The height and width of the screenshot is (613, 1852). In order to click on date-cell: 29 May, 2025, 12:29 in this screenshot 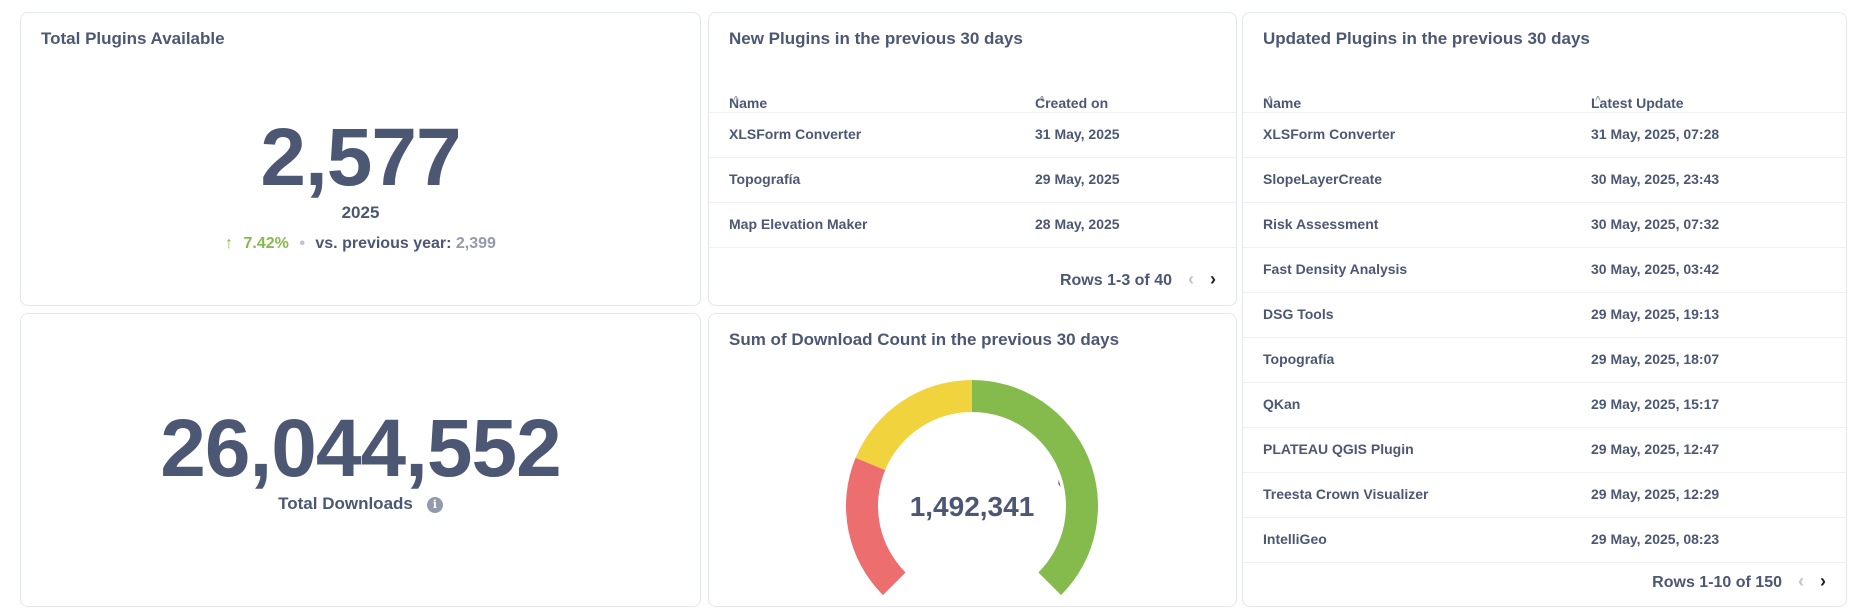, I will do `click(1655, 494)`.